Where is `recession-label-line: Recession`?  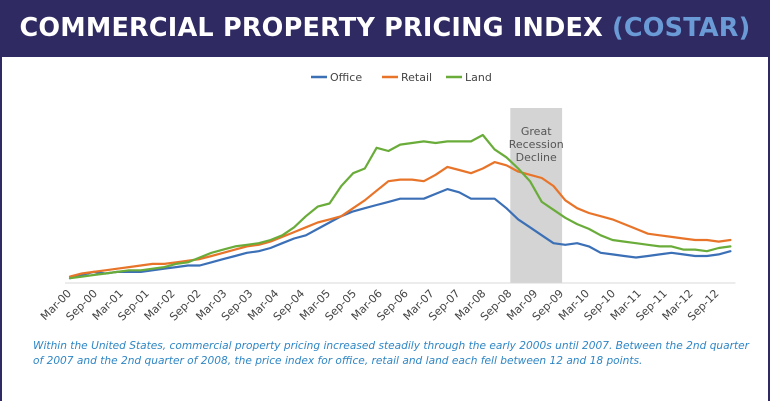 recession-label-line: Recession is located at coordinates (536, 144).